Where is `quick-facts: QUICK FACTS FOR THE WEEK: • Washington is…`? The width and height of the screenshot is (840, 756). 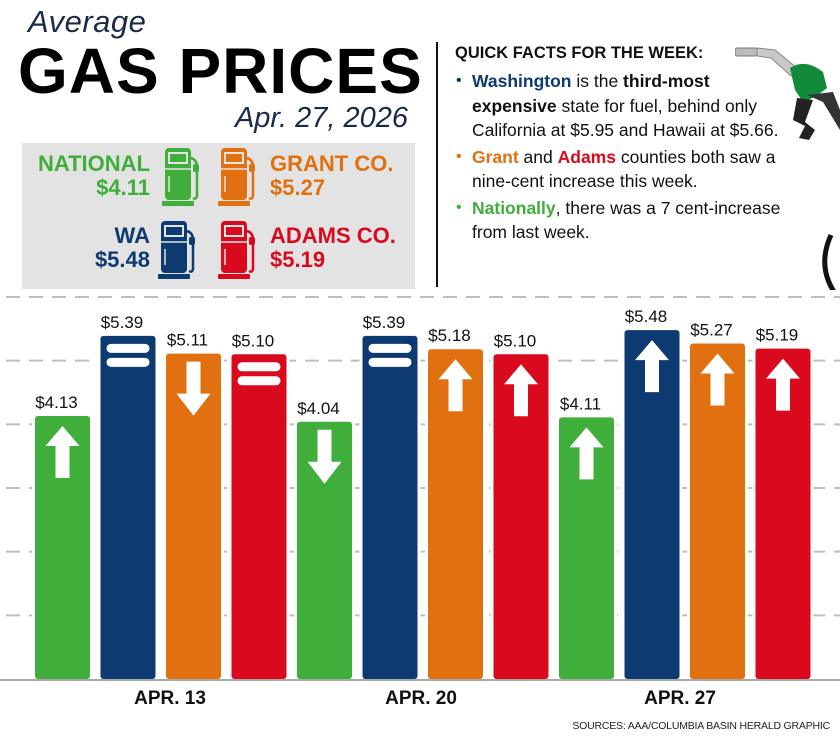
quick-facts: QUICK FACTS FOR THE WEEK: • Washington is… is located at coordinates (625, 145).